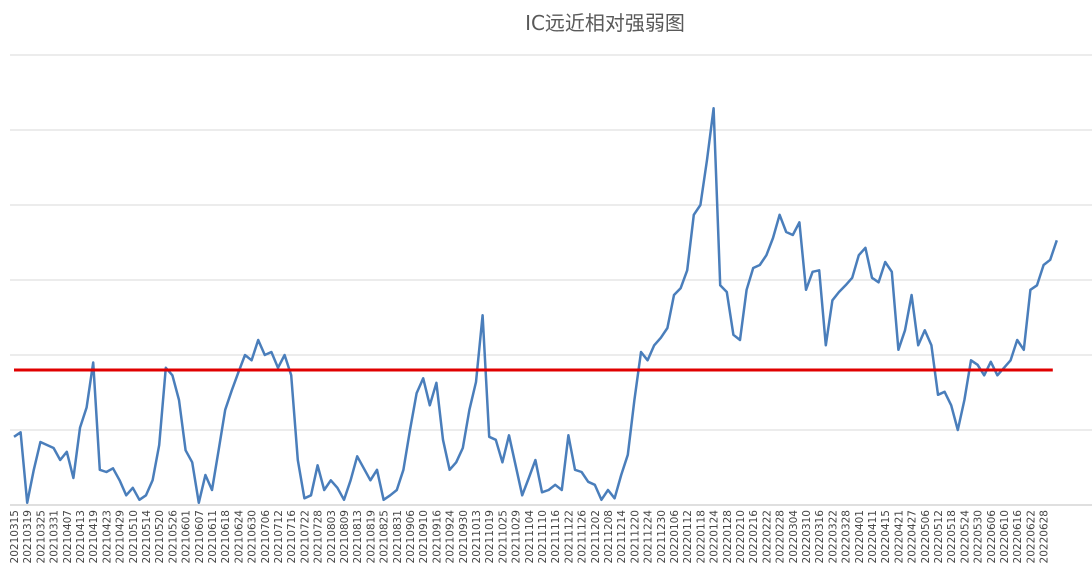 The width and height of the screenshot is (1092, 572). I want to click on x-tick-label: 20210831, so click(398, 536).